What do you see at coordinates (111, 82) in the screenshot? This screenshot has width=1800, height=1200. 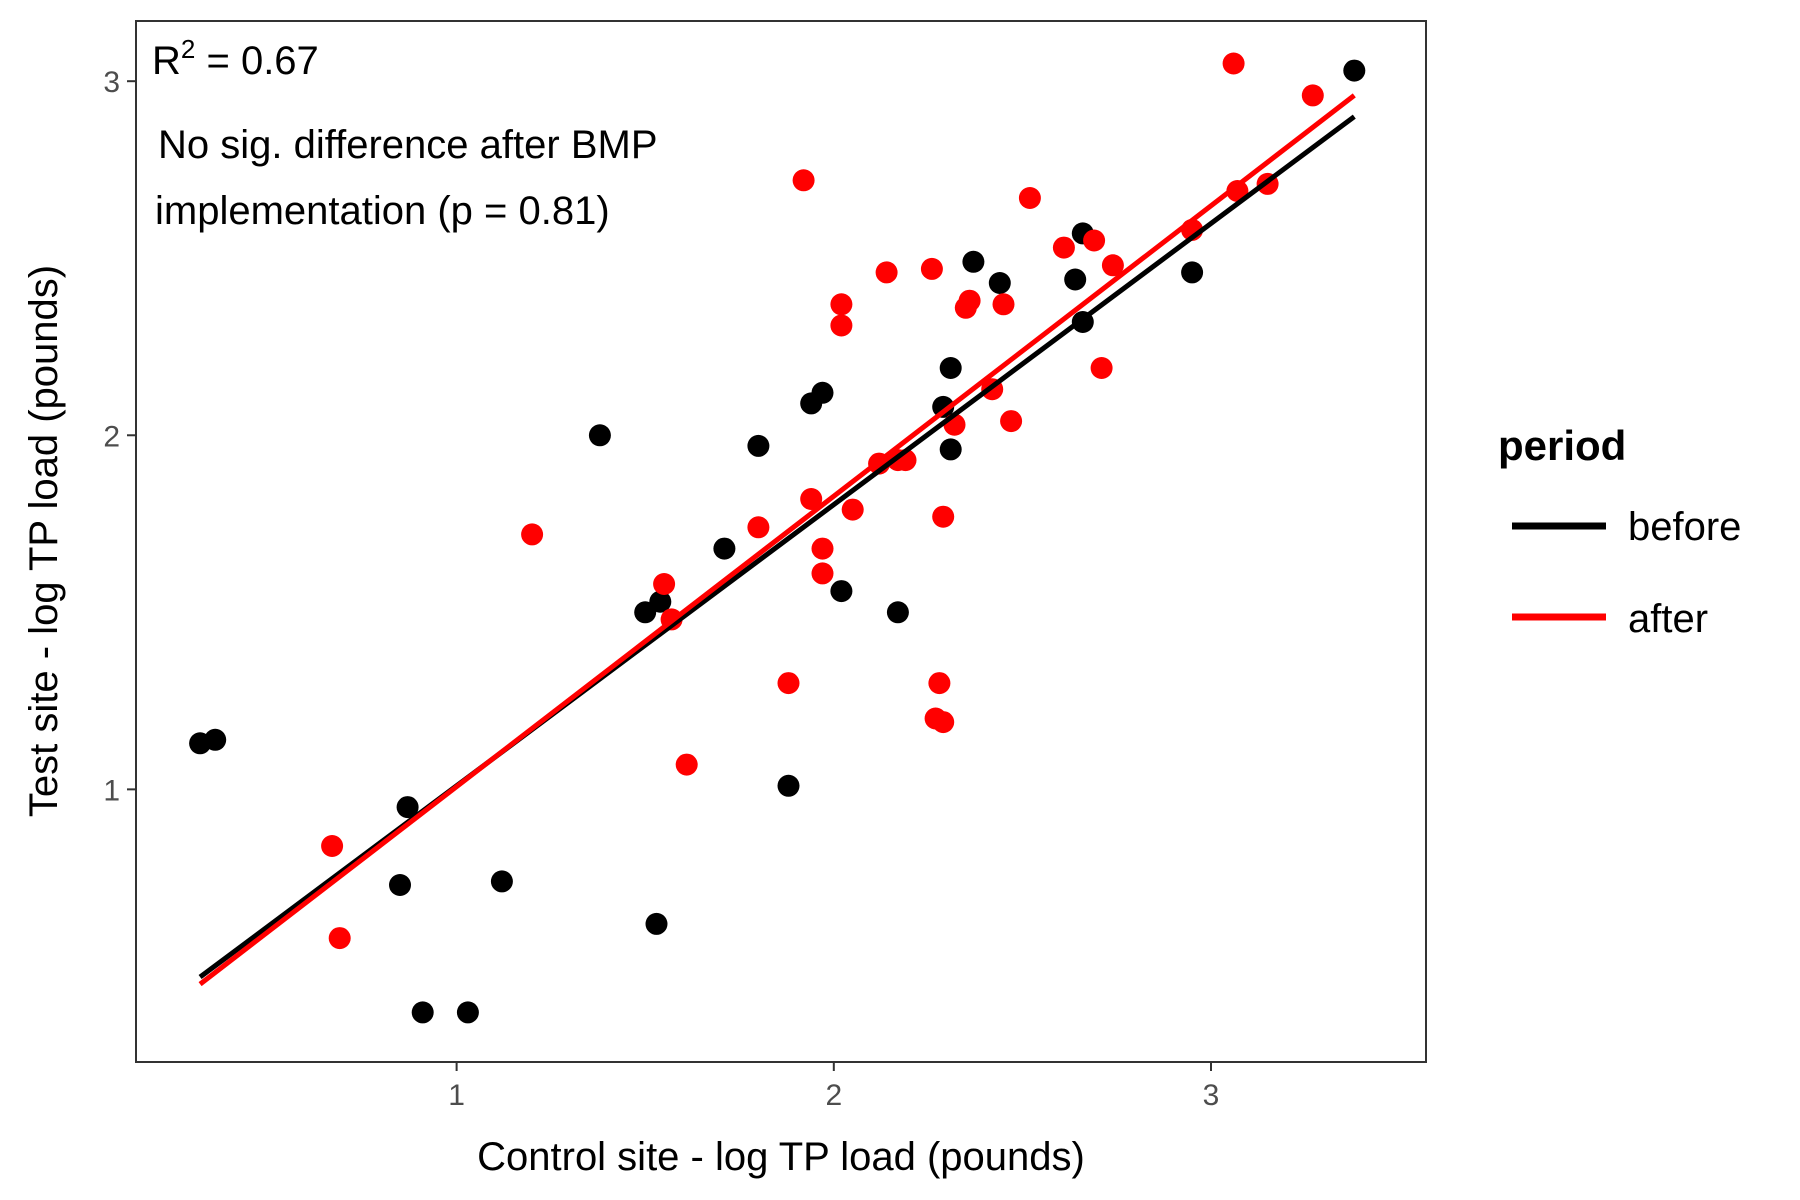 I see `y-tick-label: 3` at bounding box center [111, 82].